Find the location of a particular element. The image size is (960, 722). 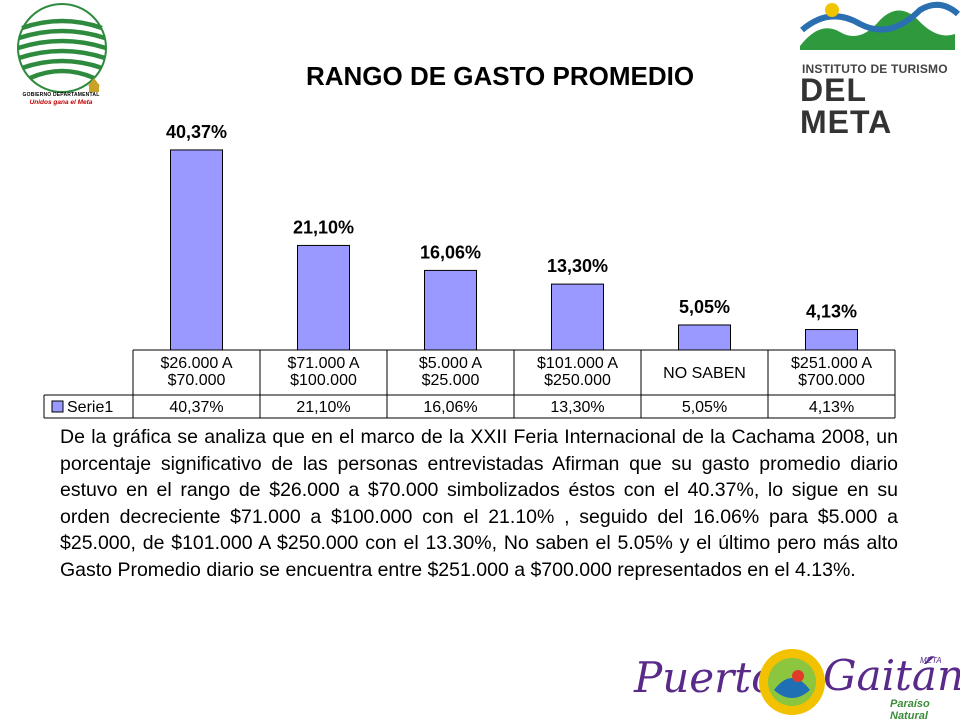

category-label: $71.000 A $100.000 is located at coordinates (323, 372).